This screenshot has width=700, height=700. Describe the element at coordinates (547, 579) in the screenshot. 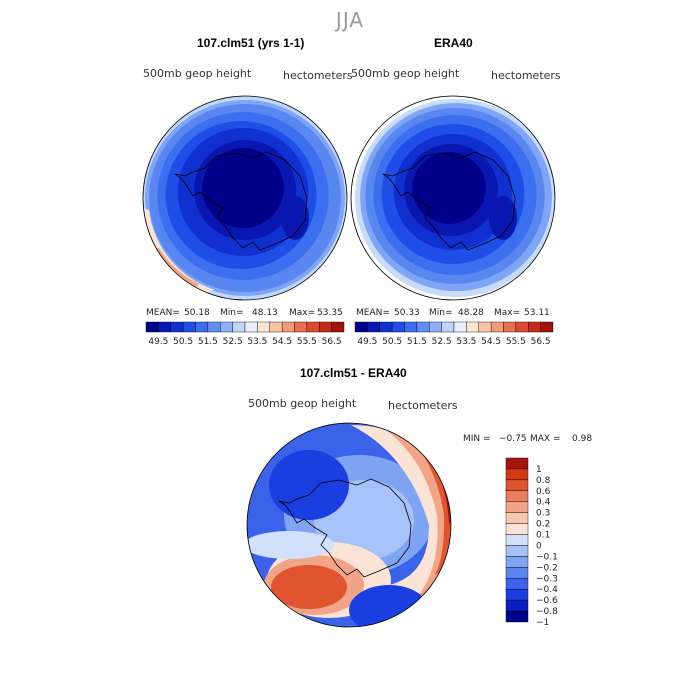

I see `panel3-colorbar-tick: −0.3` at that location.